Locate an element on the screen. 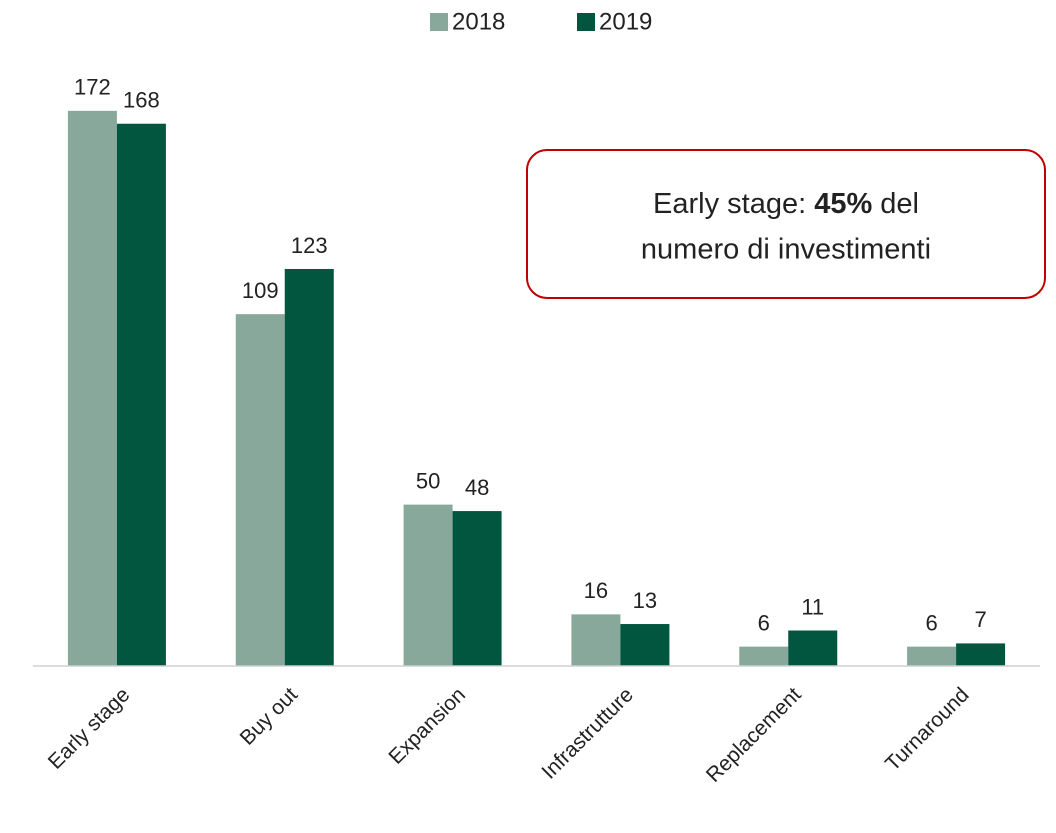 The width and height of the screenshot is (1056, 833). legend-label: 2018 is located at coordinates (478, 21).